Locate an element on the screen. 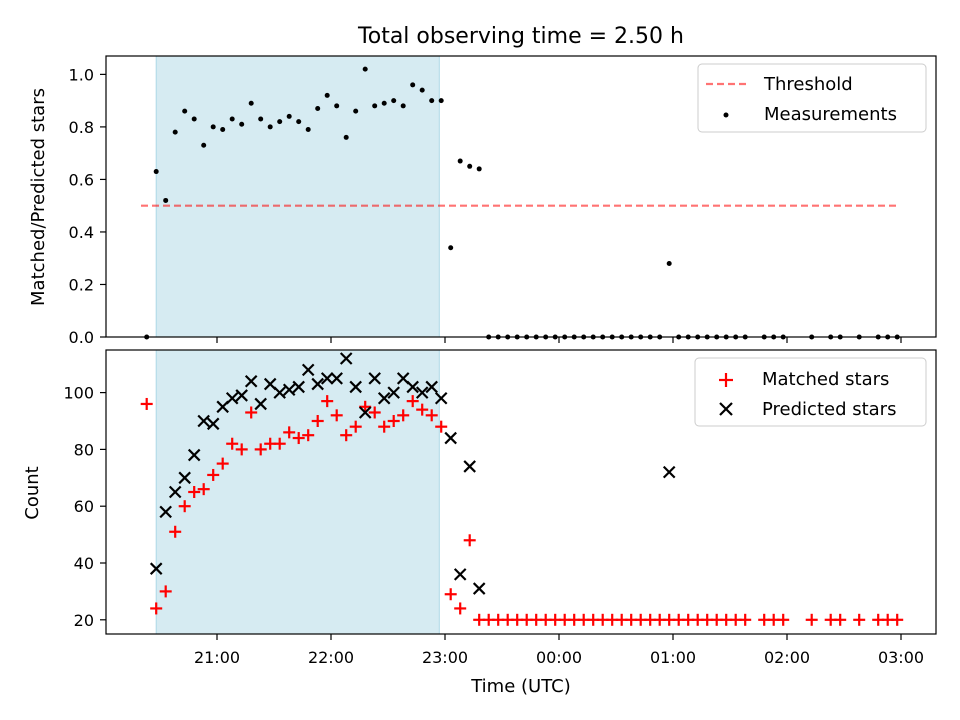  y-tick-label: 100 is located at coordinates (78, 393).